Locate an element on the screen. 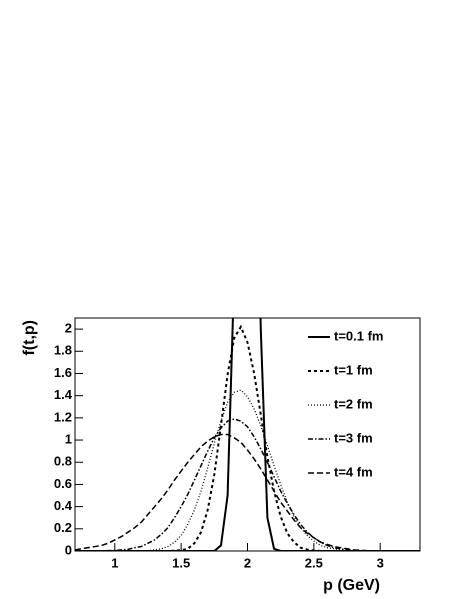  y-tick-label: 2 is located at coordinates (68, 328).